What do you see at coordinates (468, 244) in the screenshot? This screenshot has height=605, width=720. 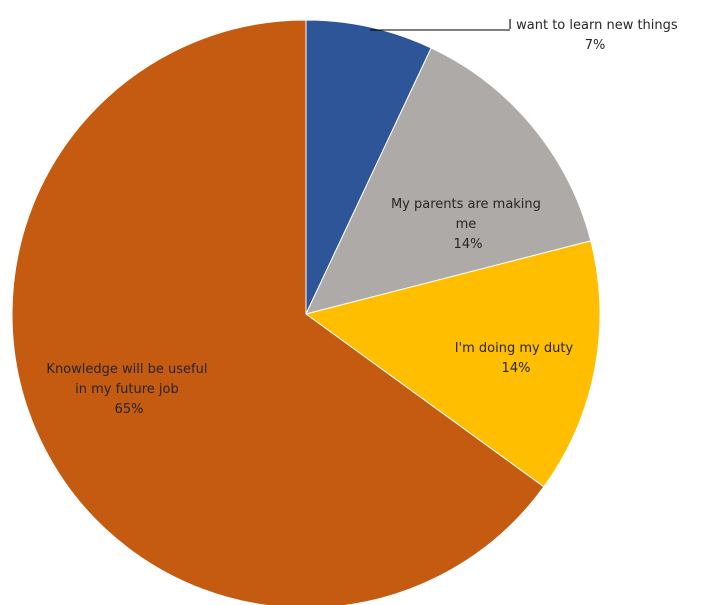 I see `slice-percent-parents: 14%` at bounding box center [468, 244].